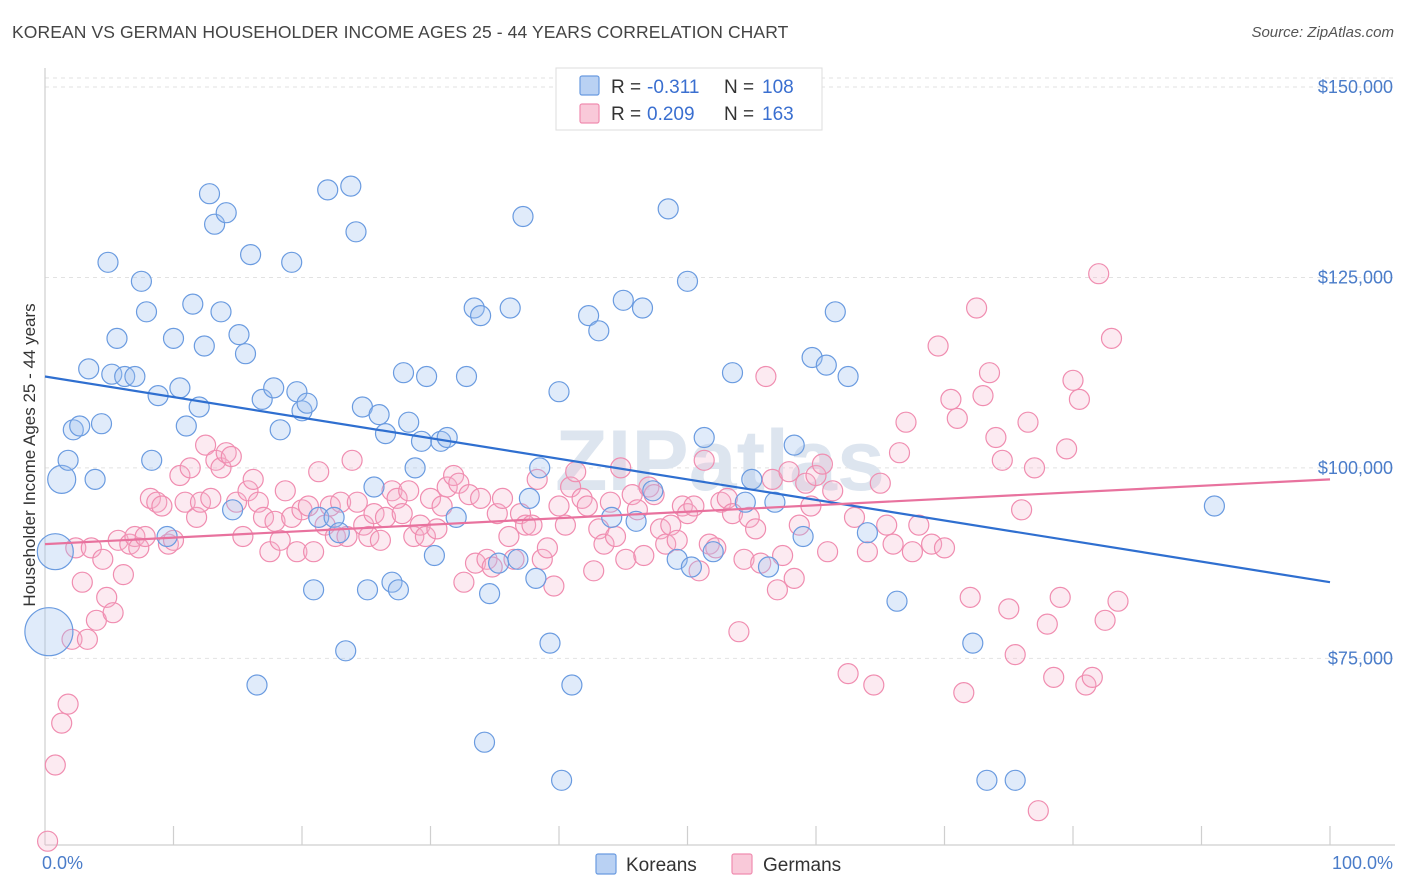 The height and width of the screenshot is (892, 1406). What do you see at coordinates (739, 87) in the screenshot?
I see `korean-n-label: N =` at bounding box center [739, 87].